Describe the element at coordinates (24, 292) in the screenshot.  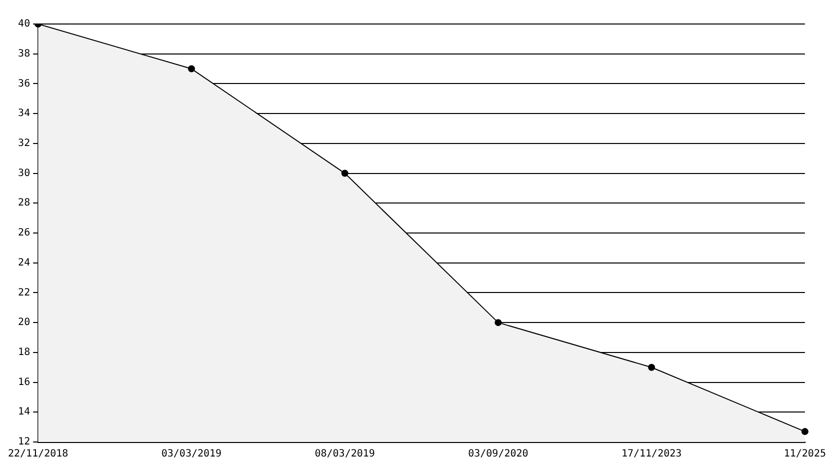
I see `y-tick-label: 22` at that location.